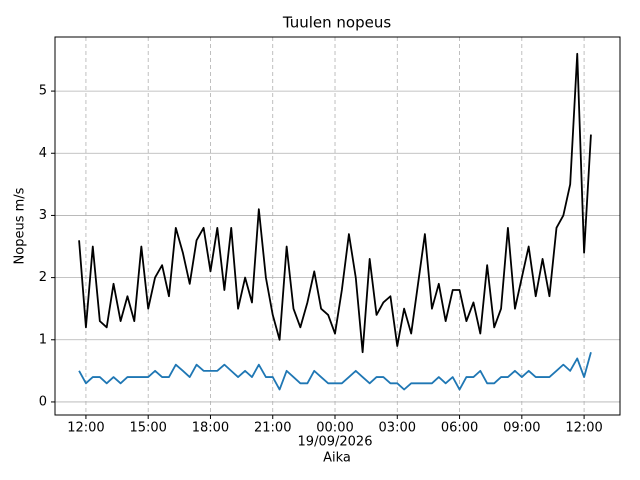  I want to click on x-tick-label: 03:00, so click(397, 428).